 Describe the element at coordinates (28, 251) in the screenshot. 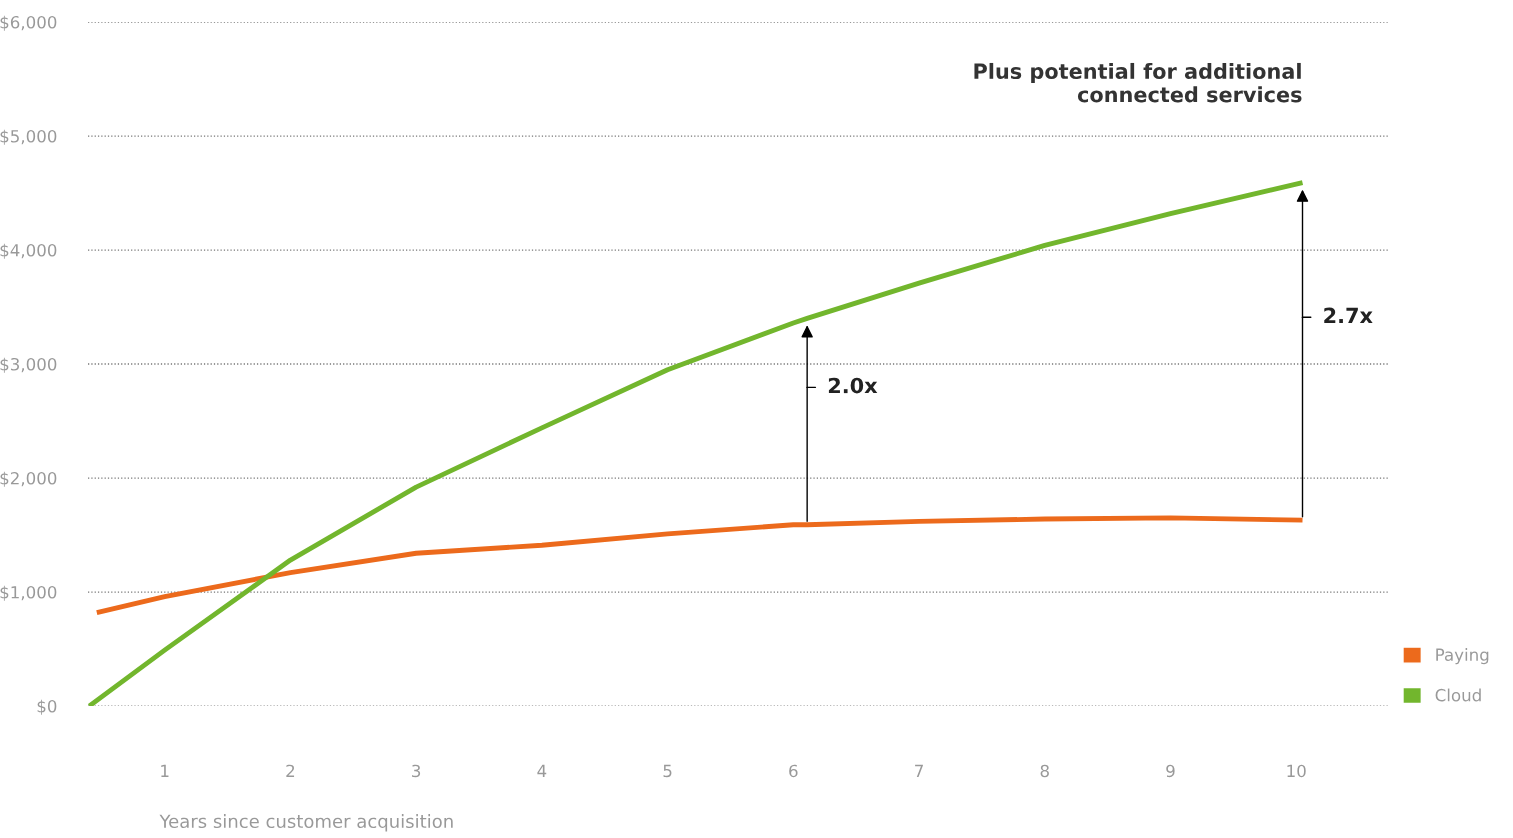

I see `y-tick-label: $4,000` at that location.